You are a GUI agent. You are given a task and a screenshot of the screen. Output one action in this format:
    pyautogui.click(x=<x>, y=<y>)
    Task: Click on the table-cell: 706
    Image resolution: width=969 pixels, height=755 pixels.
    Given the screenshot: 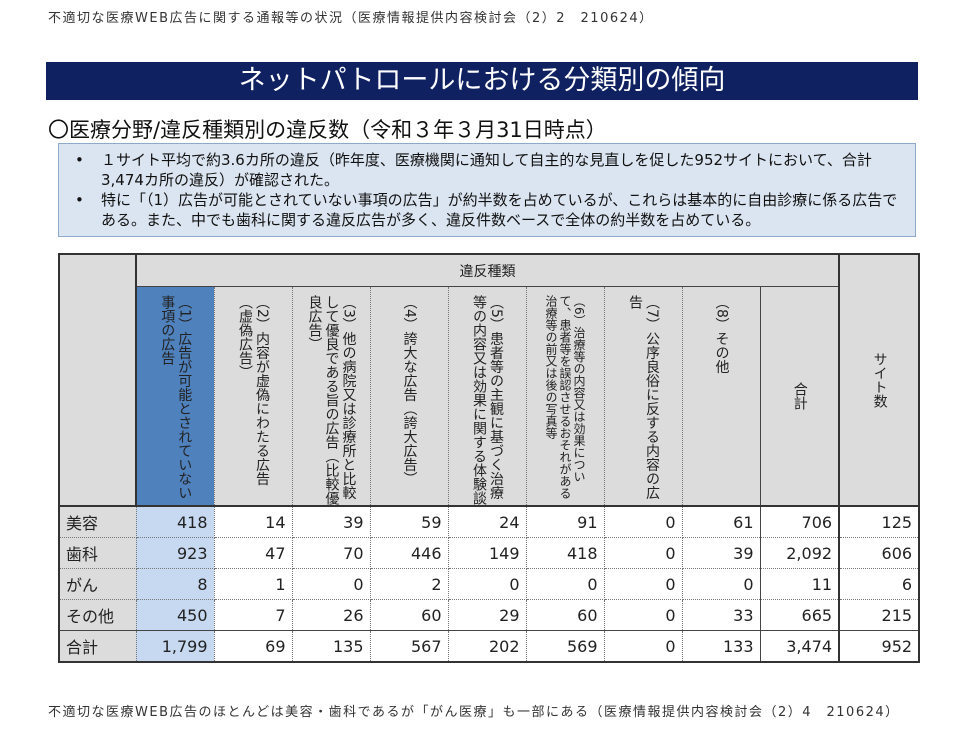 What is the action you would take?
    pyautogui.click(x=799, y=521)
    